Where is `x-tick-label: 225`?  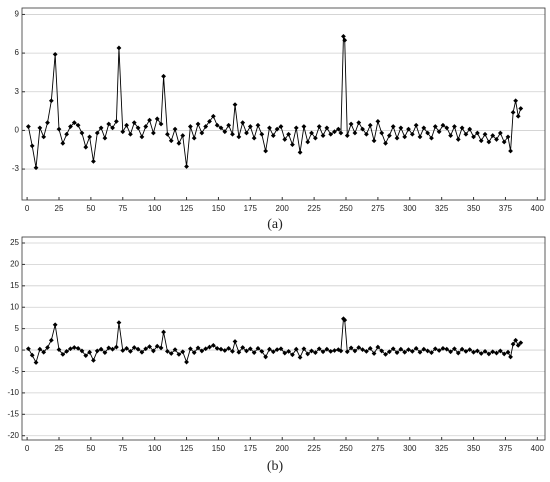 x-tick-label: 225 is located at coordinates (314, 448).